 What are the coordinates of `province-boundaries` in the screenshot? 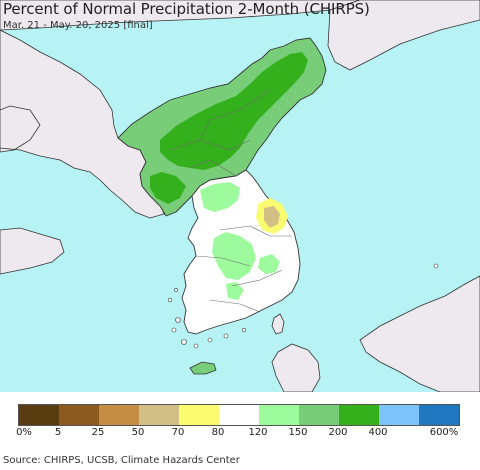 It's located at (230, 201).